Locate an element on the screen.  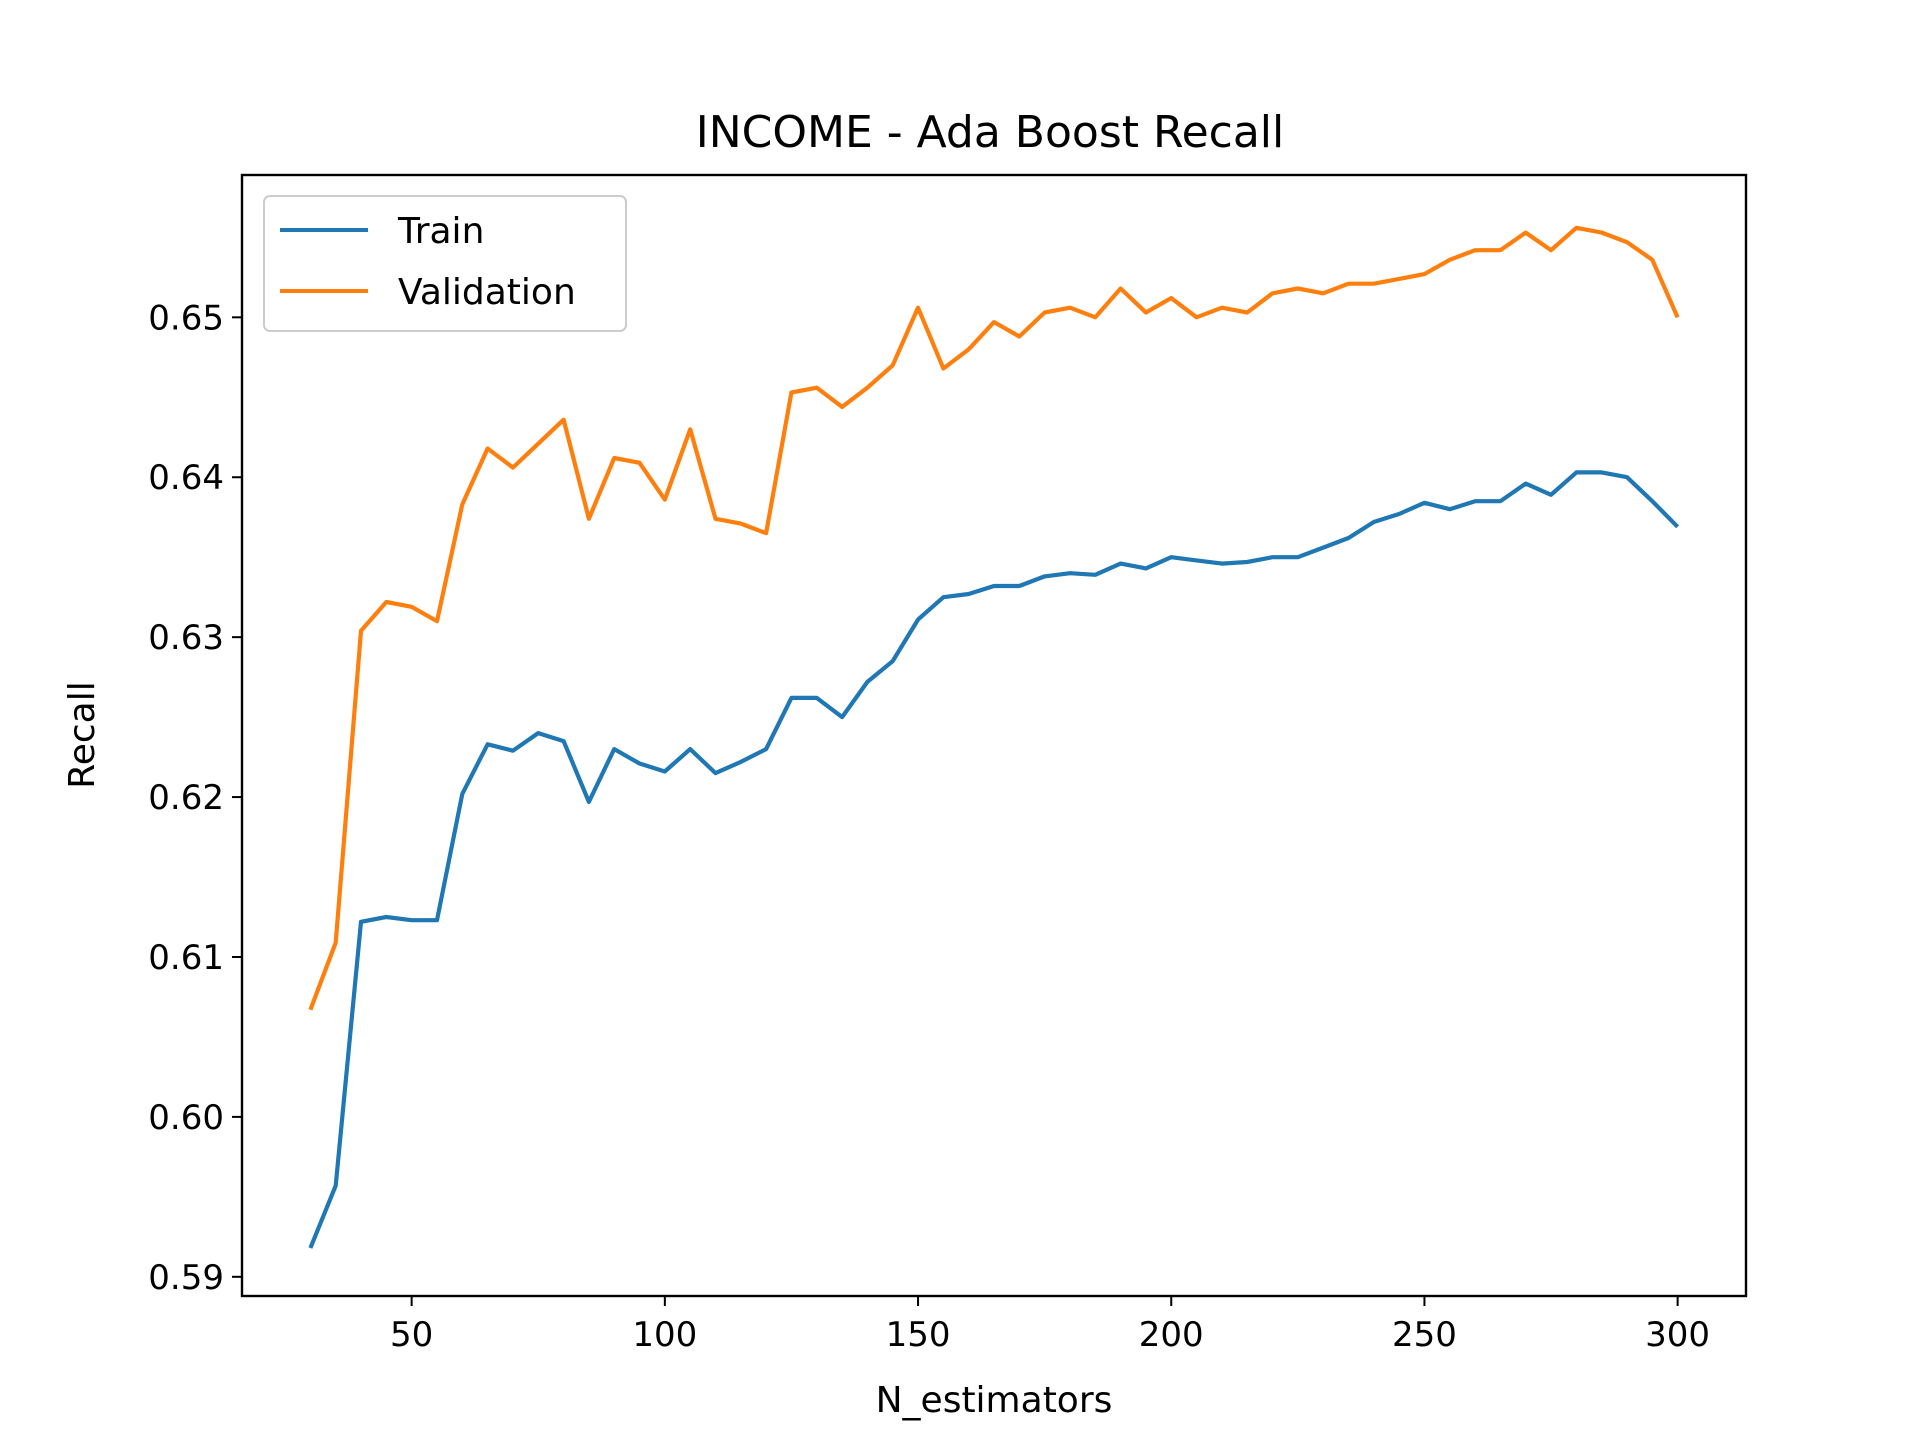
y-tick-label: 0.63 is located at coordinates (186, 638).